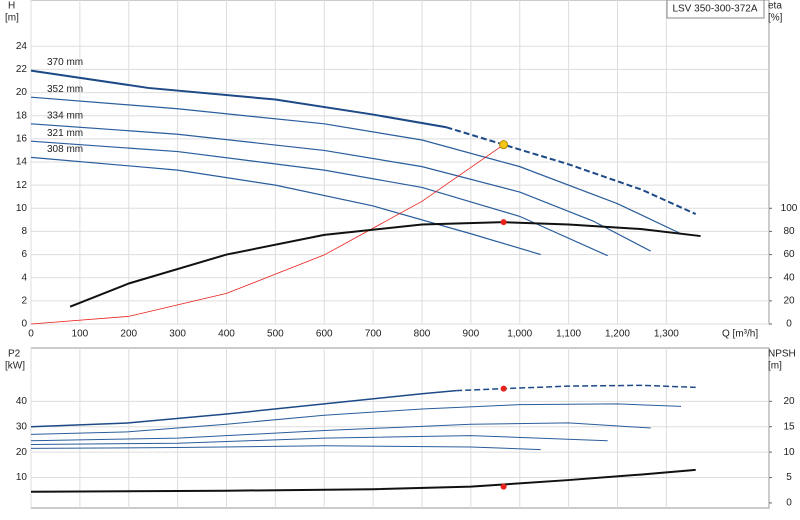  Describe the element at coordinates (275, 334) in the screenshot. I see `x-tick-label: 500` at that location.